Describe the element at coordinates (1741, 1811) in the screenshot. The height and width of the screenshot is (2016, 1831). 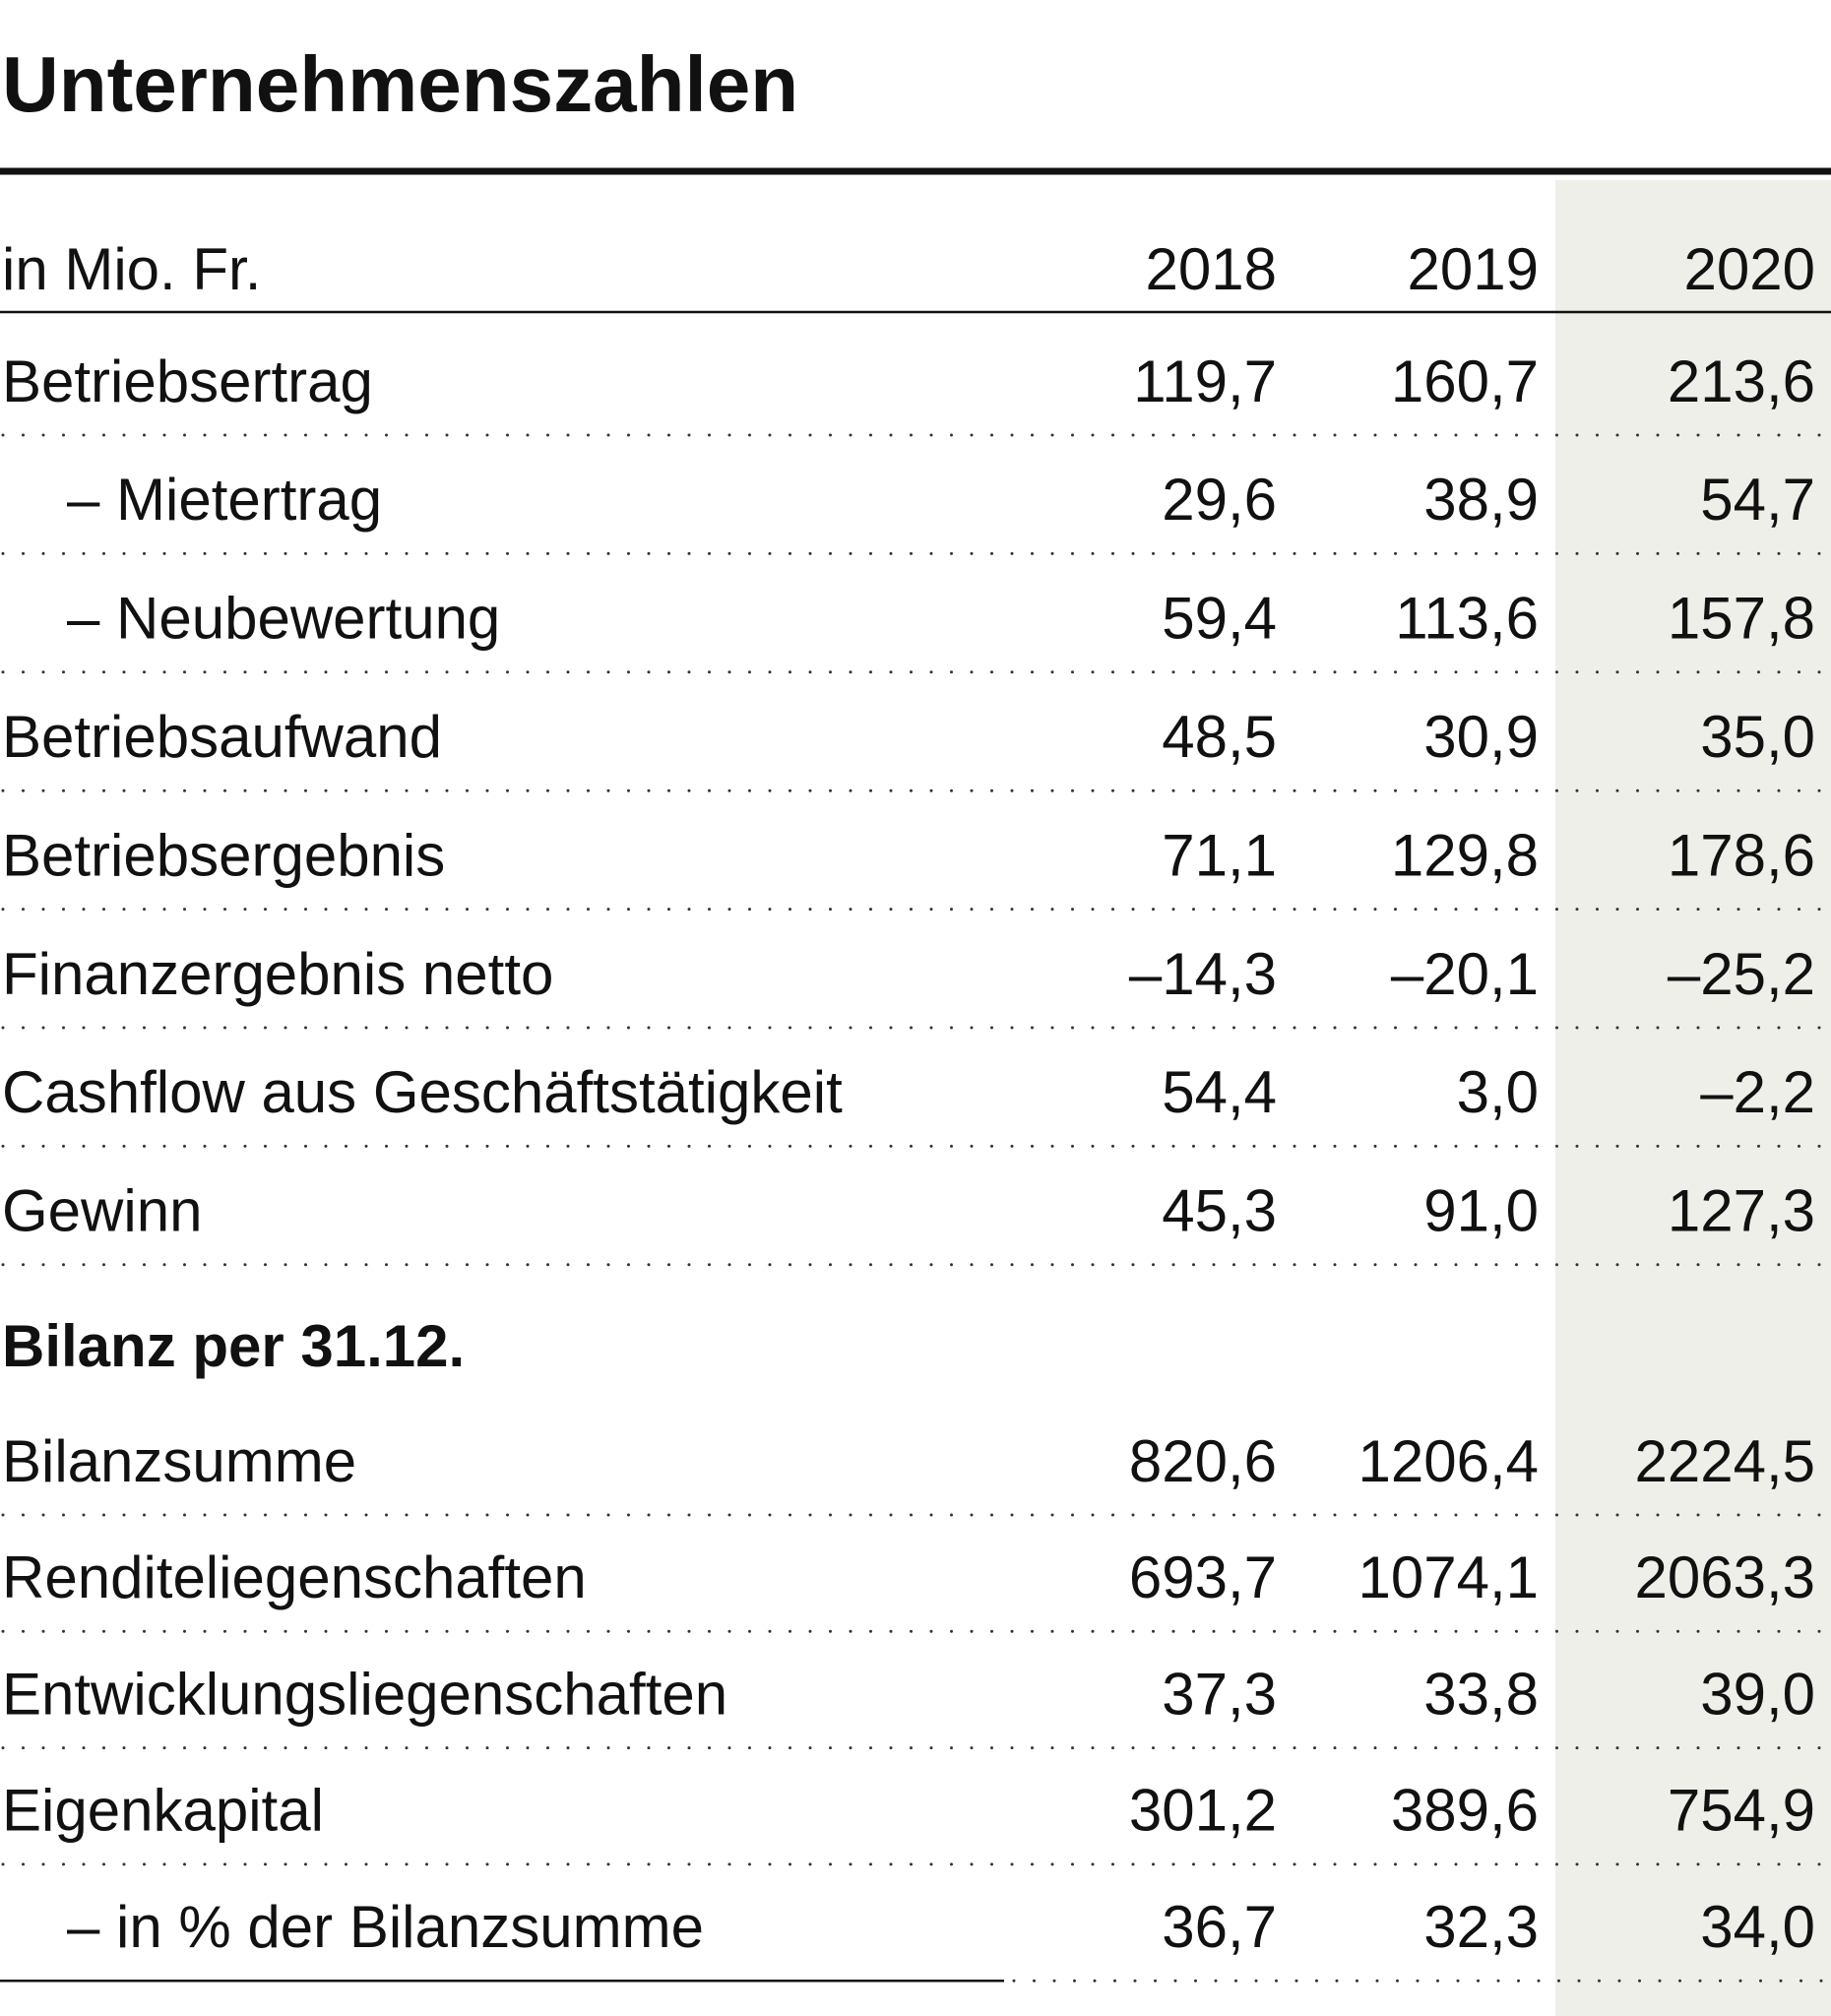
I see `cell-value: 754,9` at that location.